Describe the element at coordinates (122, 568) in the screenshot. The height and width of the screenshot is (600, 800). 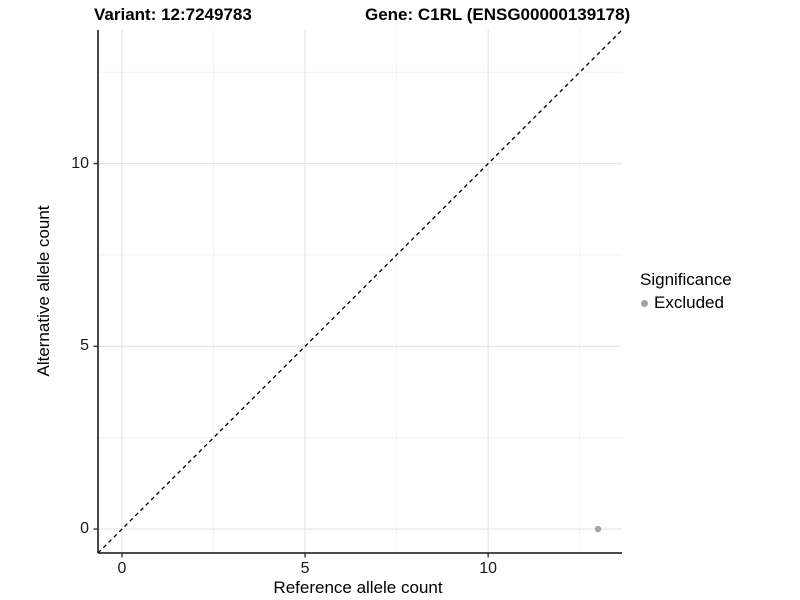
I see `x-tick-label: 0` at that location.